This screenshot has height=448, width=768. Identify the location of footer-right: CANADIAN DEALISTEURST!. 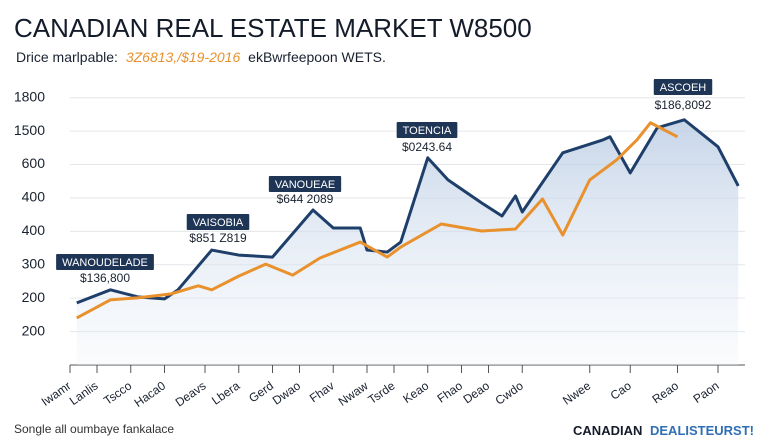
(663, 430).